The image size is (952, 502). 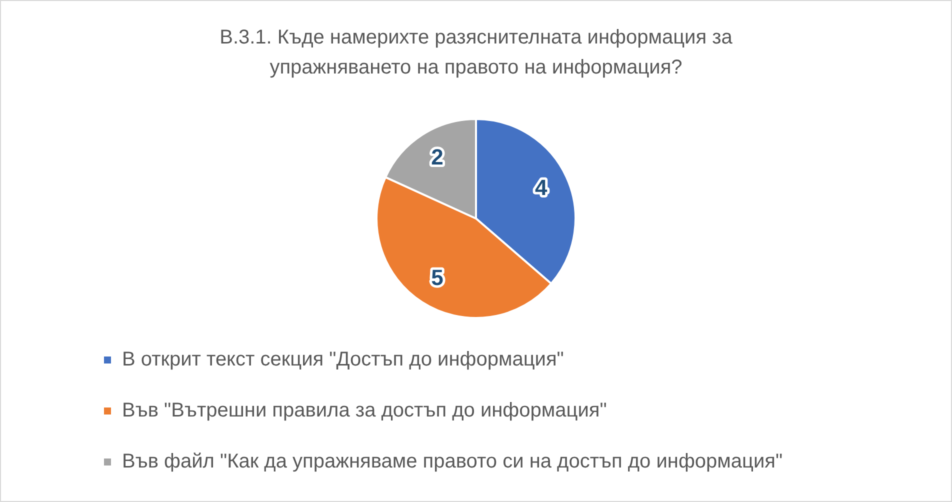 I want to click on legend-label: В открит текст секция "Достъп до информация", so click(x=343, y=359).